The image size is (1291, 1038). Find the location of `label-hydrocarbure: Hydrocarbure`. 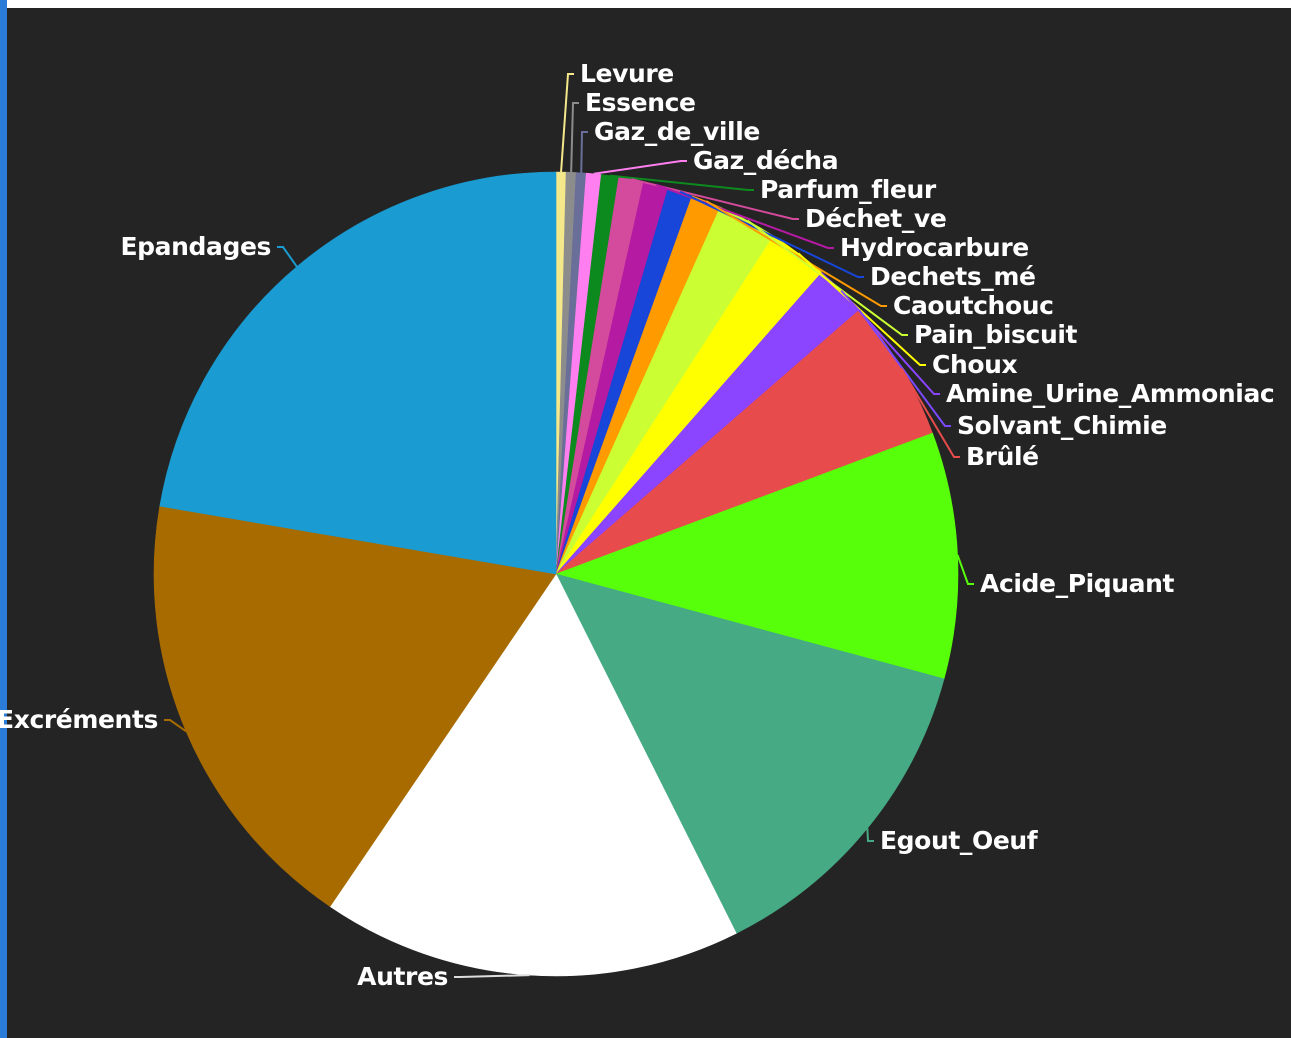

label-hydrocarbure: Hydrocarbure is located at coordinates (934, 247).